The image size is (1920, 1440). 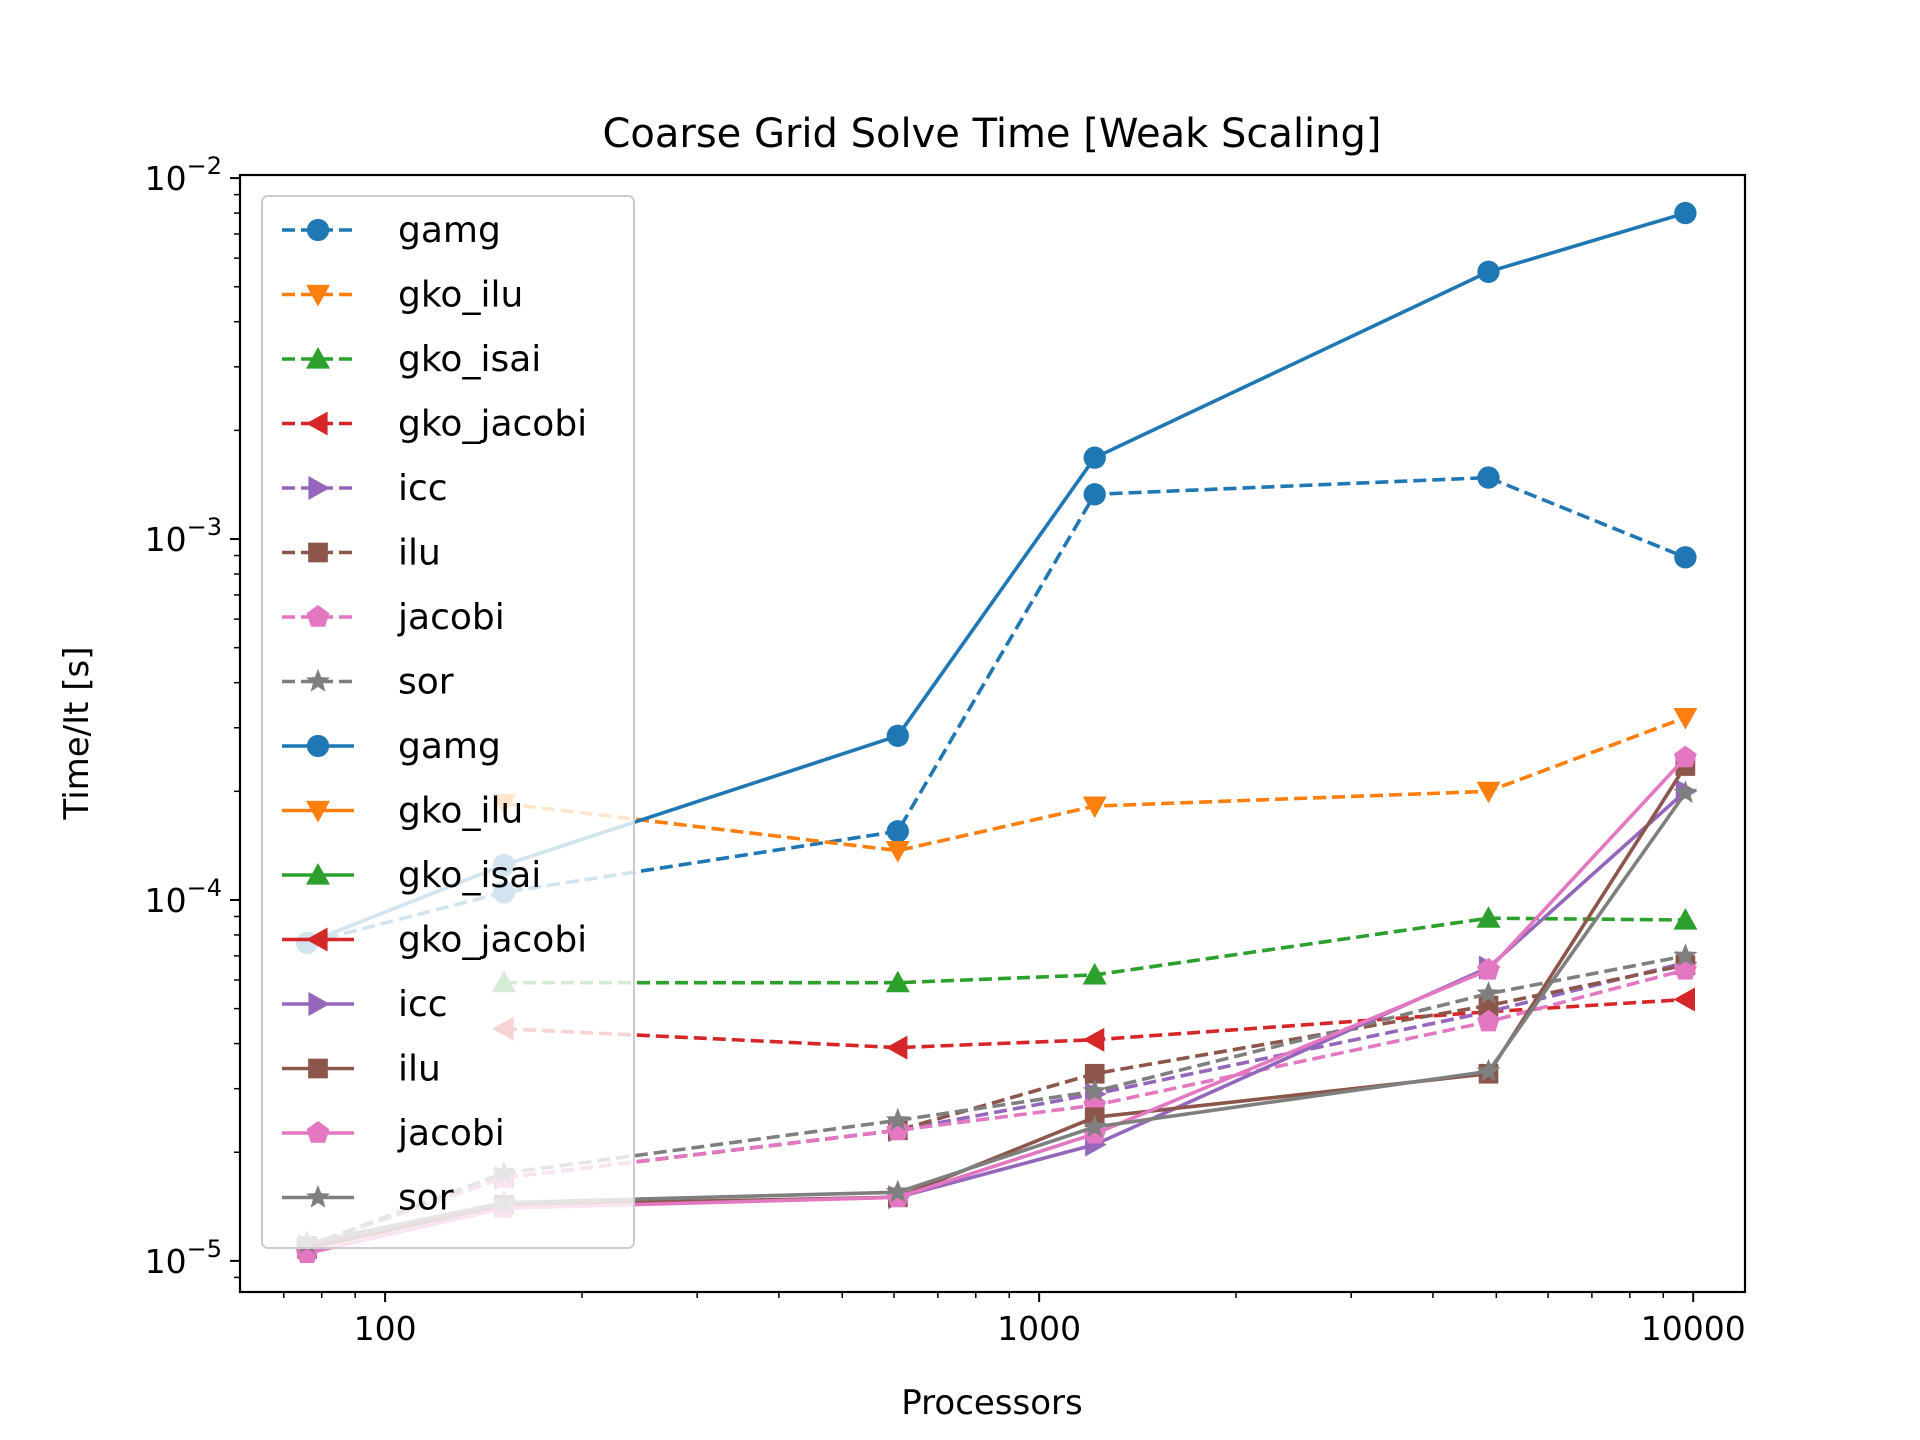 What do you see at coordinates (77, 733) in the screenshot?
I see `y-axis-label: Time/It [s]` at bounding box center [77, 733].